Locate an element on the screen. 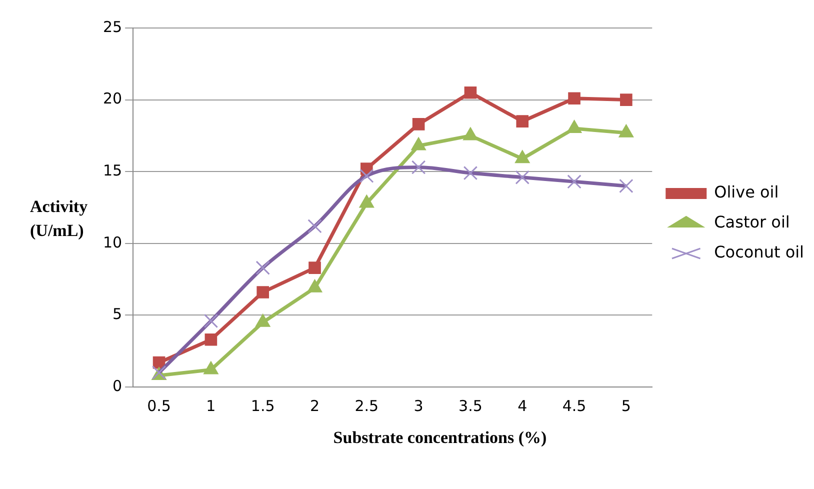 The height and width of the screenshot is (489, 814). legend-label: Coconut oil is located at coordinates (759, 252).